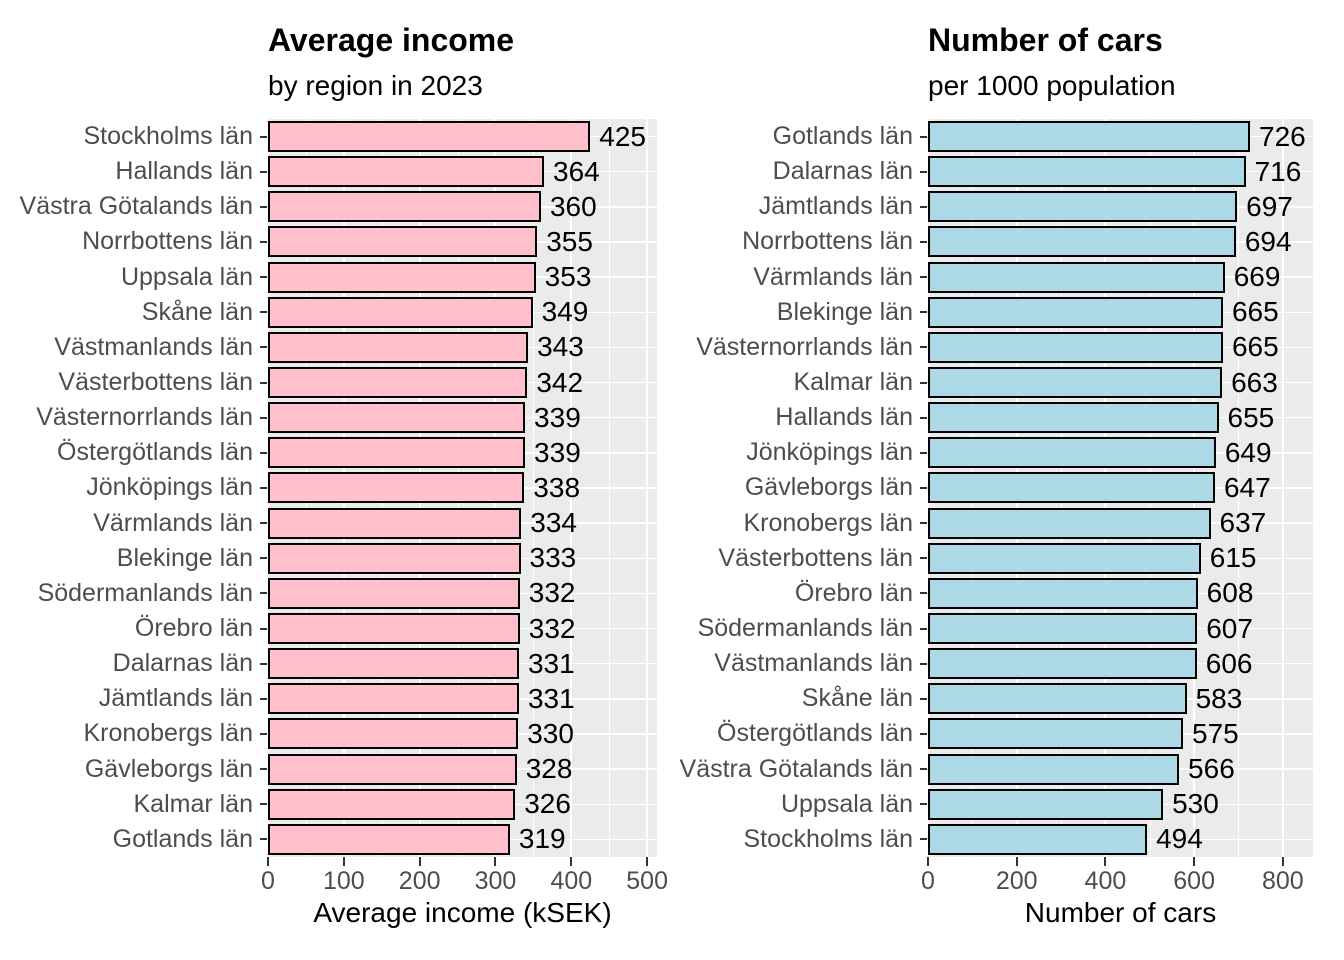 This screenshot has height=960, width=1344. What do you see at coordinates (569, 241) in the screenshot?
I see `bar-value-label: 355` at bounding box center [569, 241].